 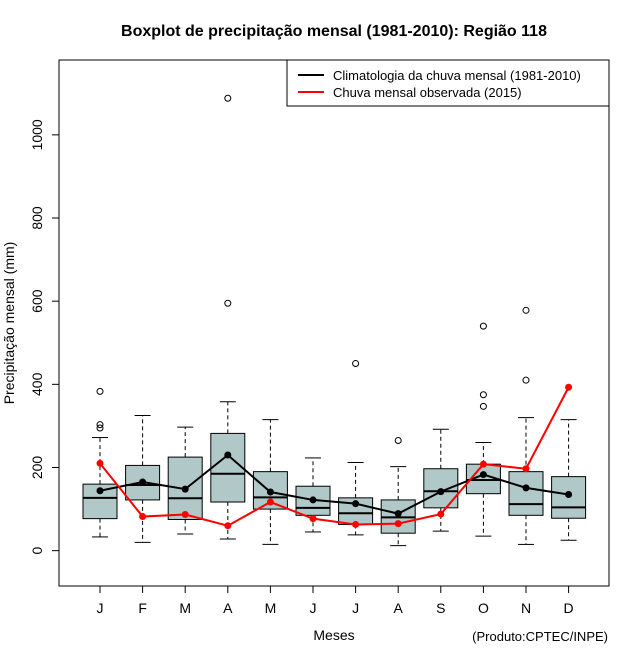 I want to click on legend-box, so click(x=448, y=83).